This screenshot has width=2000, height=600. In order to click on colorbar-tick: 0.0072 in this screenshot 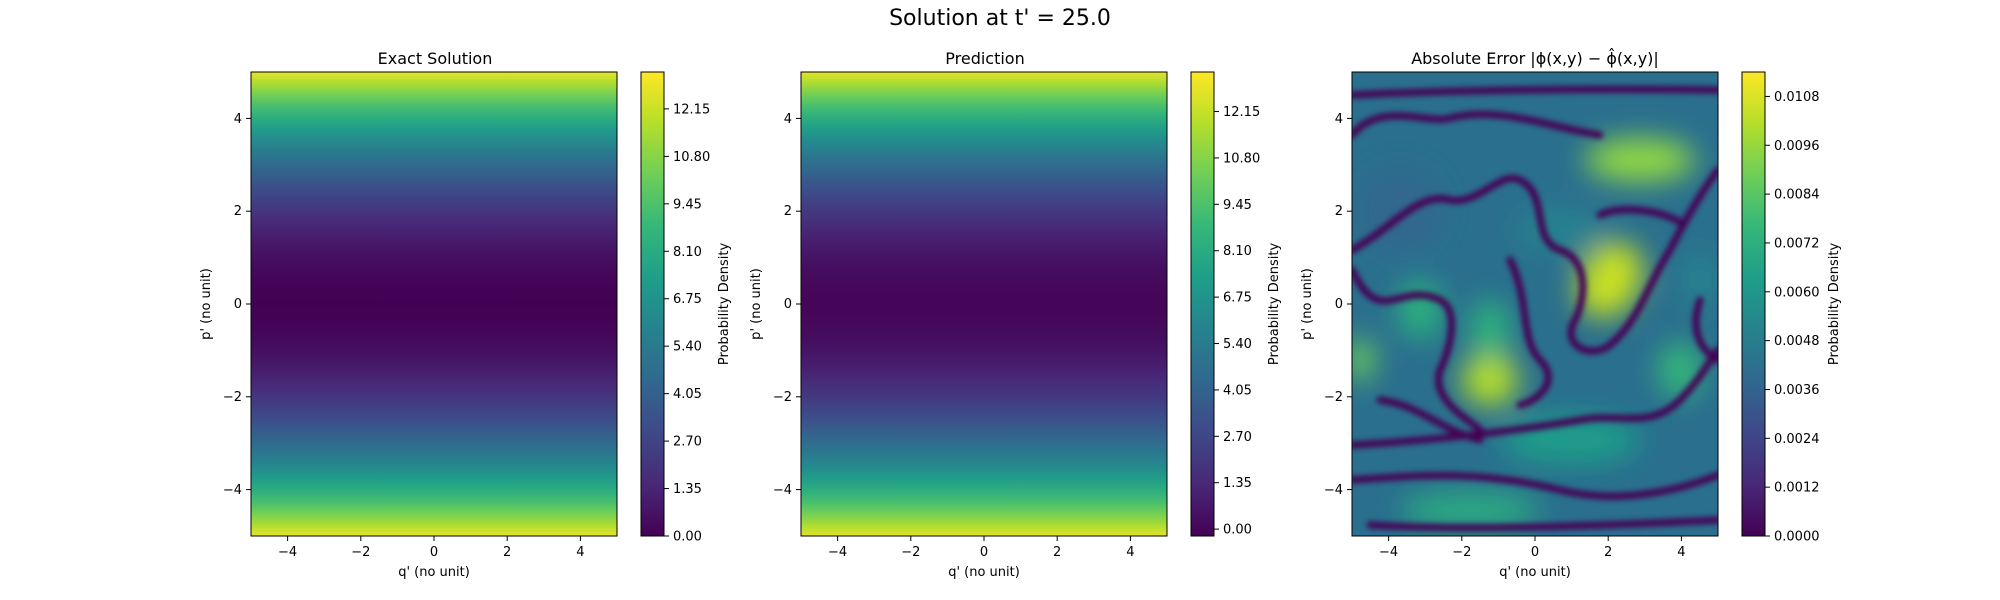, I will do `click(1792, 243)`.